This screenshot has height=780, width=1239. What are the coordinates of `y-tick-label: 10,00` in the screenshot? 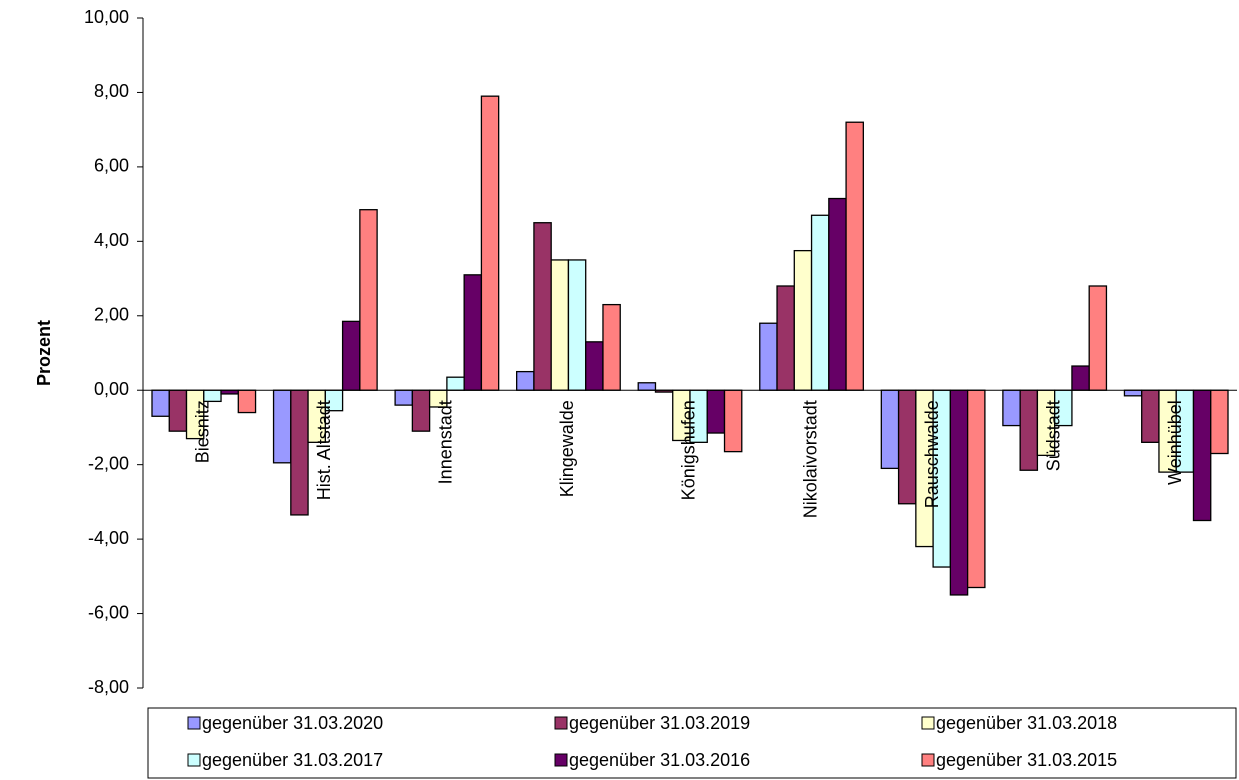 It's located at (106, 17).